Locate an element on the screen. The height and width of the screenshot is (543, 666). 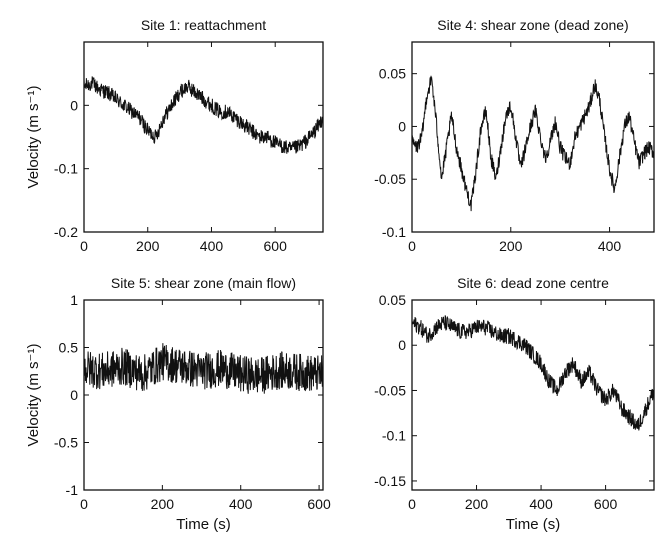
y-tick-label: -0.15 is located at coordinates (390, 481).